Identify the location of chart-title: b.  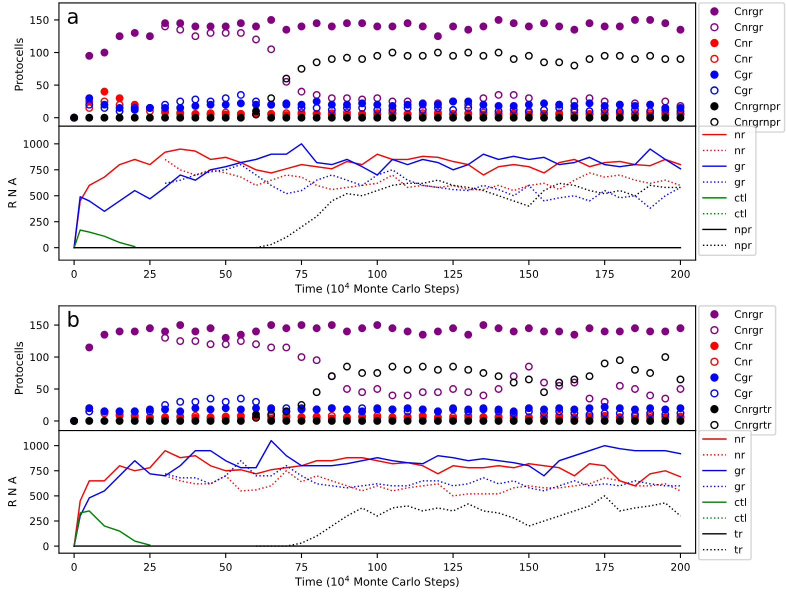
(73, 318).